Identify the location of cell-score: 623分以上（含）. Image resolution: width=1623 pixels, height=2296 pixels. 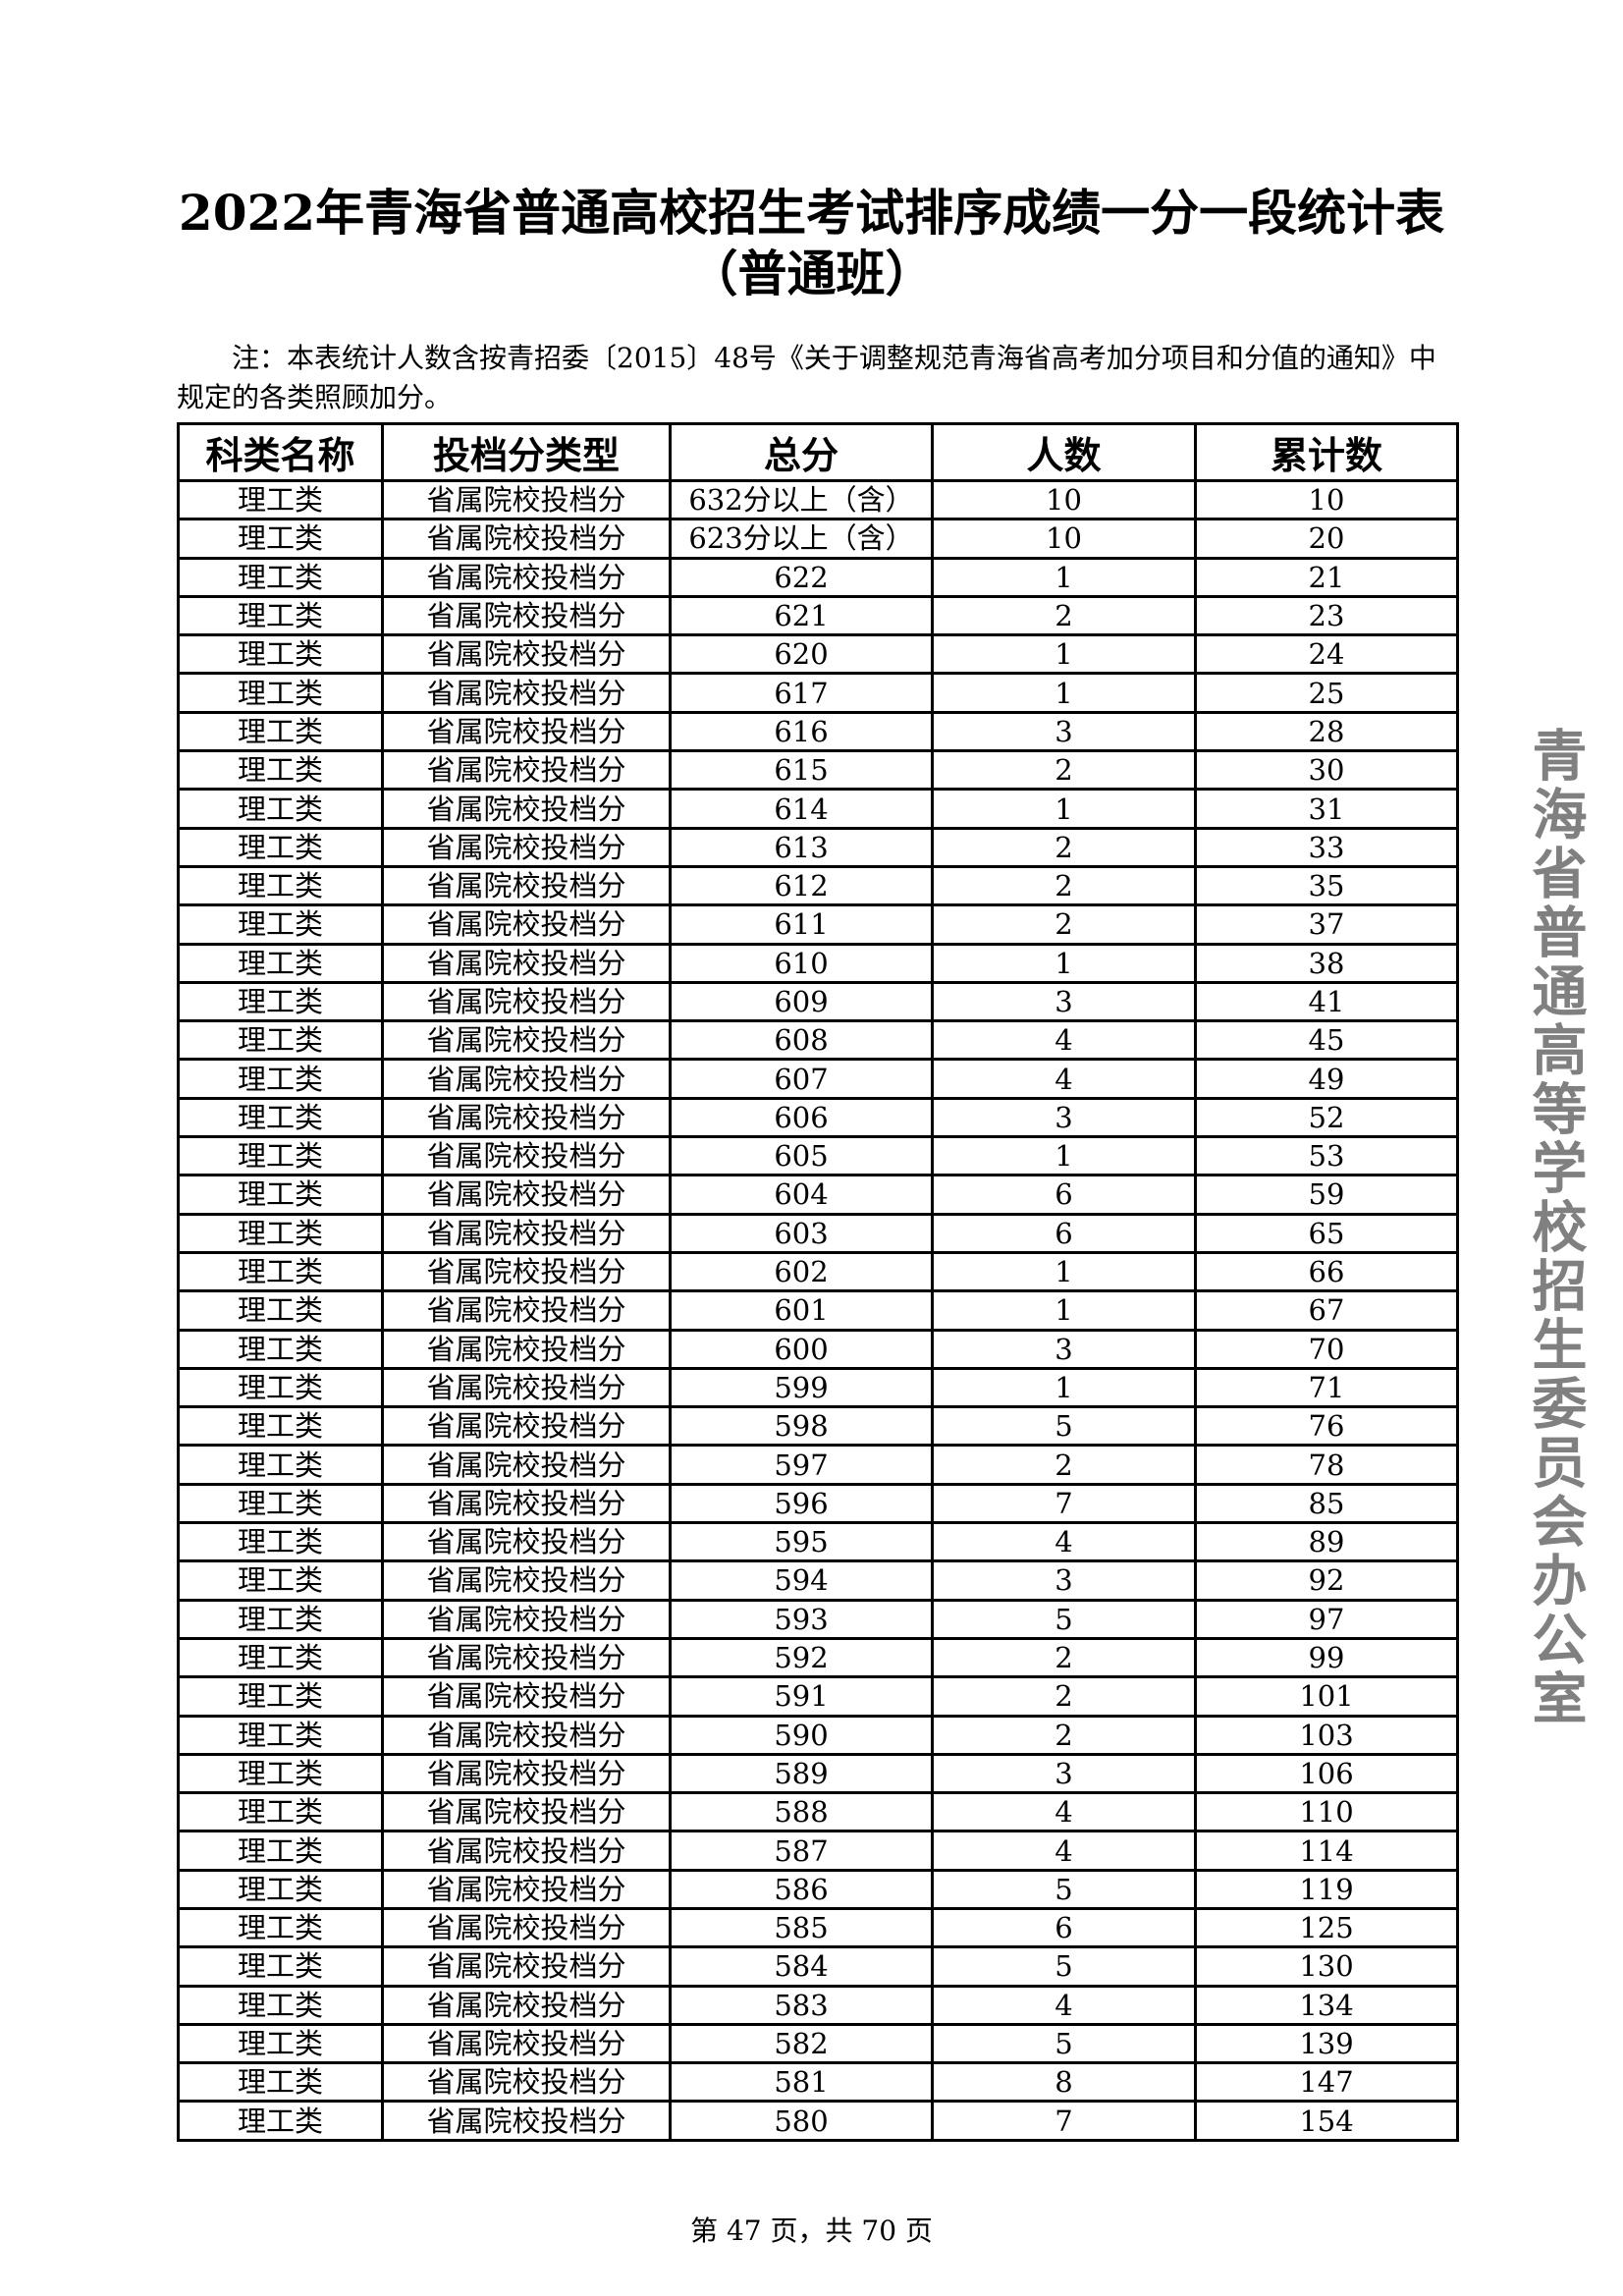
(801, 539).